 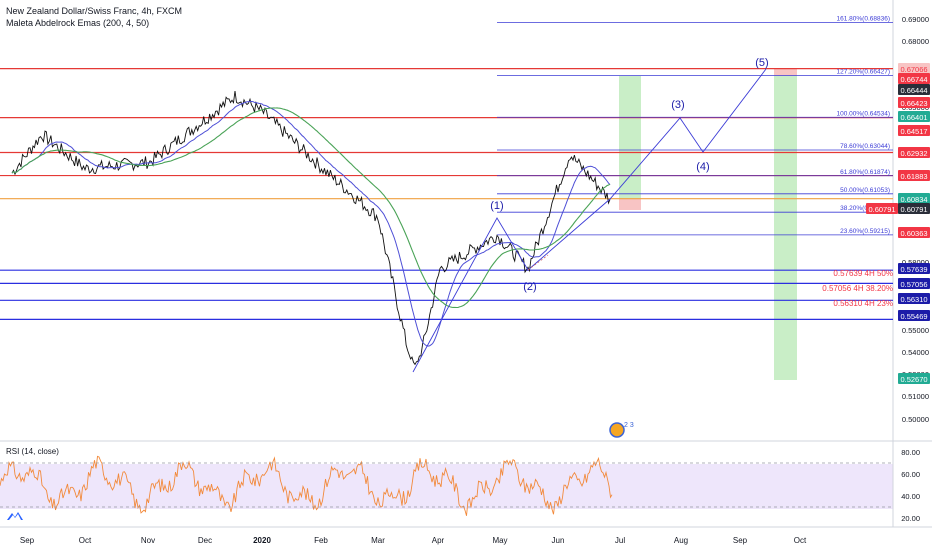 What do you see at coordinates (620, 540) in the screenshot?
I see `x-tick-label: Jul` at bounding box center [620, 540].